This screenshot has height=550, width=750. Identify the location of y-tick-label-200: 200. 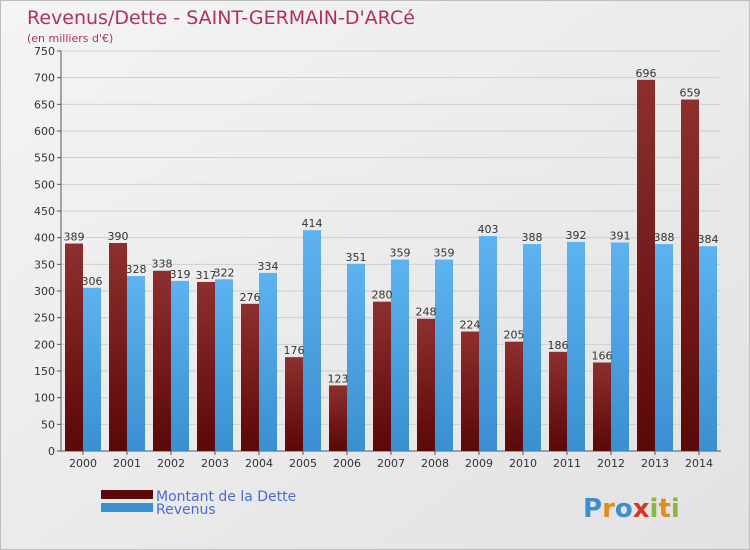
(44, 344).